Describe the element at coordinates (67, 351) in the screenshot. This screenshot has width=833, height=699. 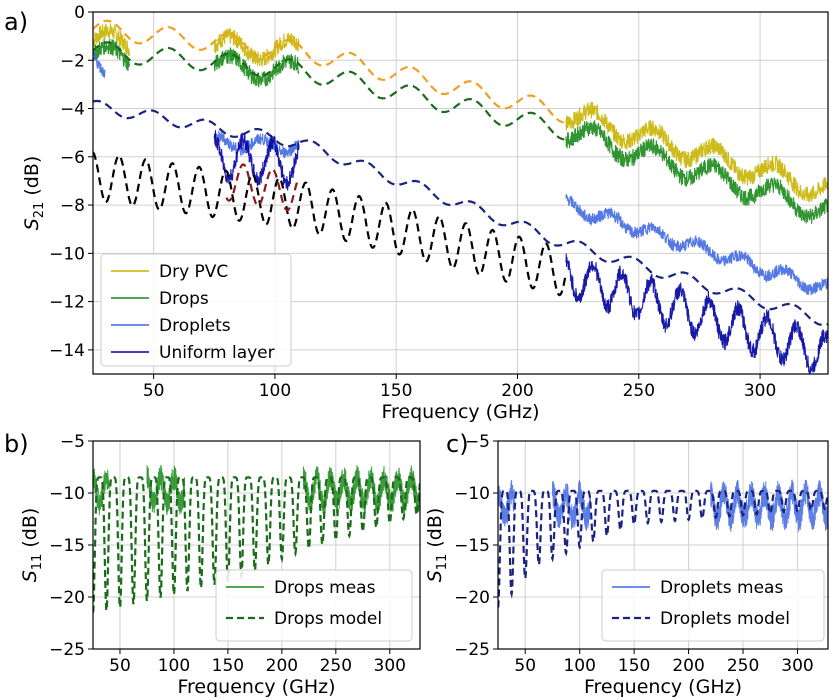
I see `y-tick-label: −14` at that location.